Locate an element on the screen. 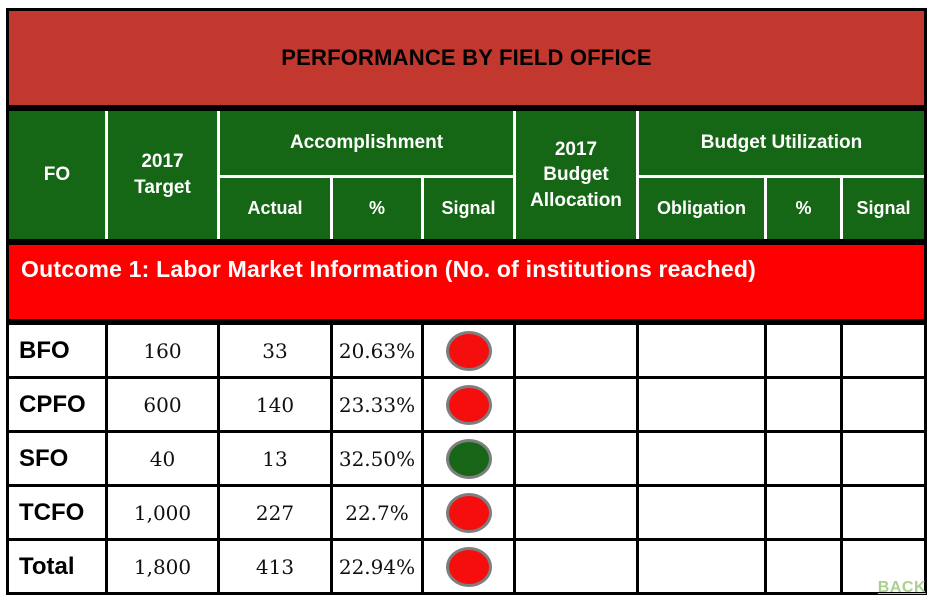 Image resolution: width=936 pixels, height=612 pixels. page-title: PERFORMANCE BY FIELD OFFICE is located at coordinates (466, 57).